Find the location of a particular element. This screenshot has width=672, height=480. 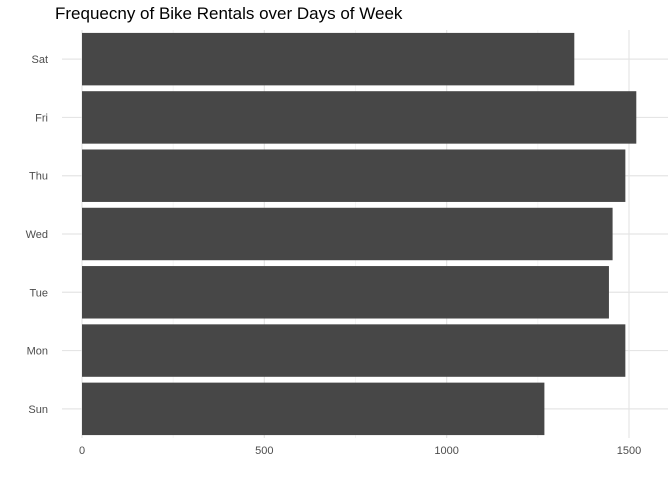

y-tick-label-sat: Sat is located at coordinates (39, 60).